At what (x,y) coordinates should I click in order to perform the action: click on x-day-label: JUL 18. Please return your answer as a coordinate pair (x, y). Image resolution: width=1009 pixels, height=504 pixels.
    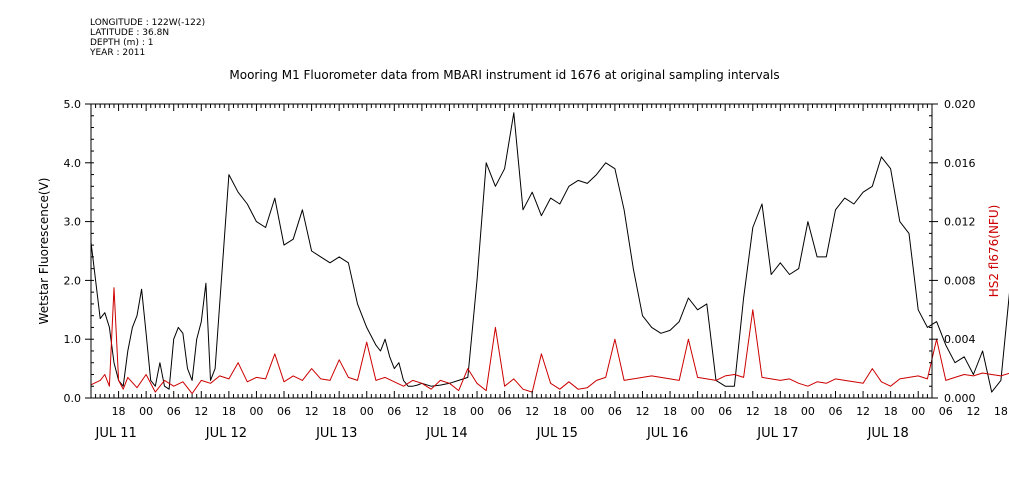
    Looking at the image, I should click on (888, 433).